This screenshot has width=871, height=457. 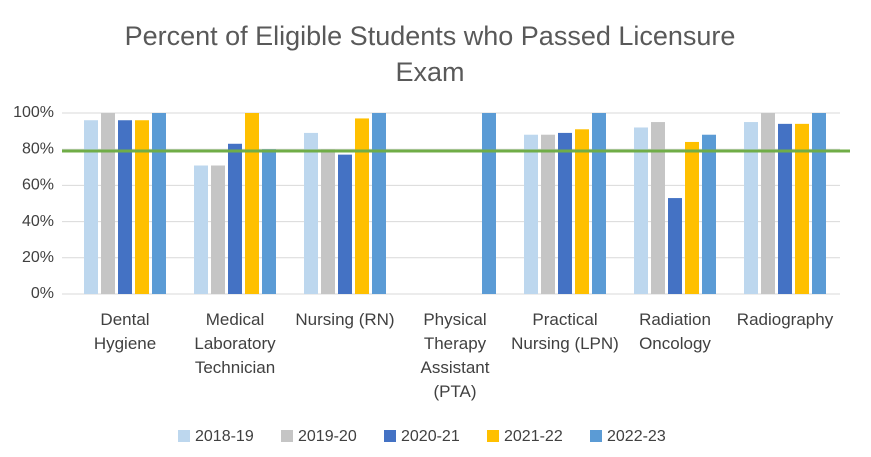 What do you see at coordinates (636, 436) in the screenshot?
I see `legend-label: 2022-23` at bounding box center [636, 436].